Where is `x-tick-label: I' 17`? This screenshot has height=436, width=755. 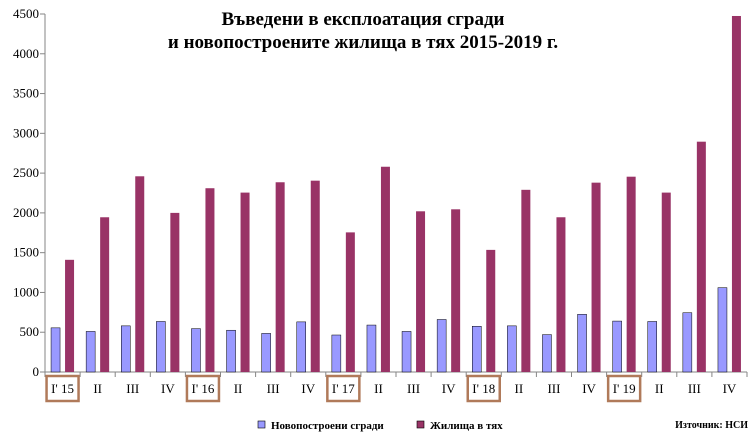 x-tick-label: I' 17 is located at coordinates (343, 388).